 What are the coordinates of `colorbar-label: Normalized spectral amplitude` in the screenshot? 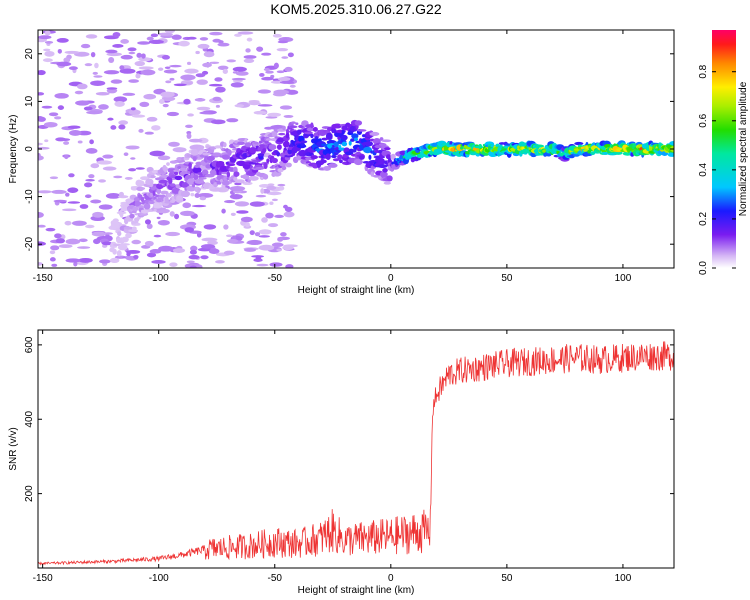 It's located at (743, 148).